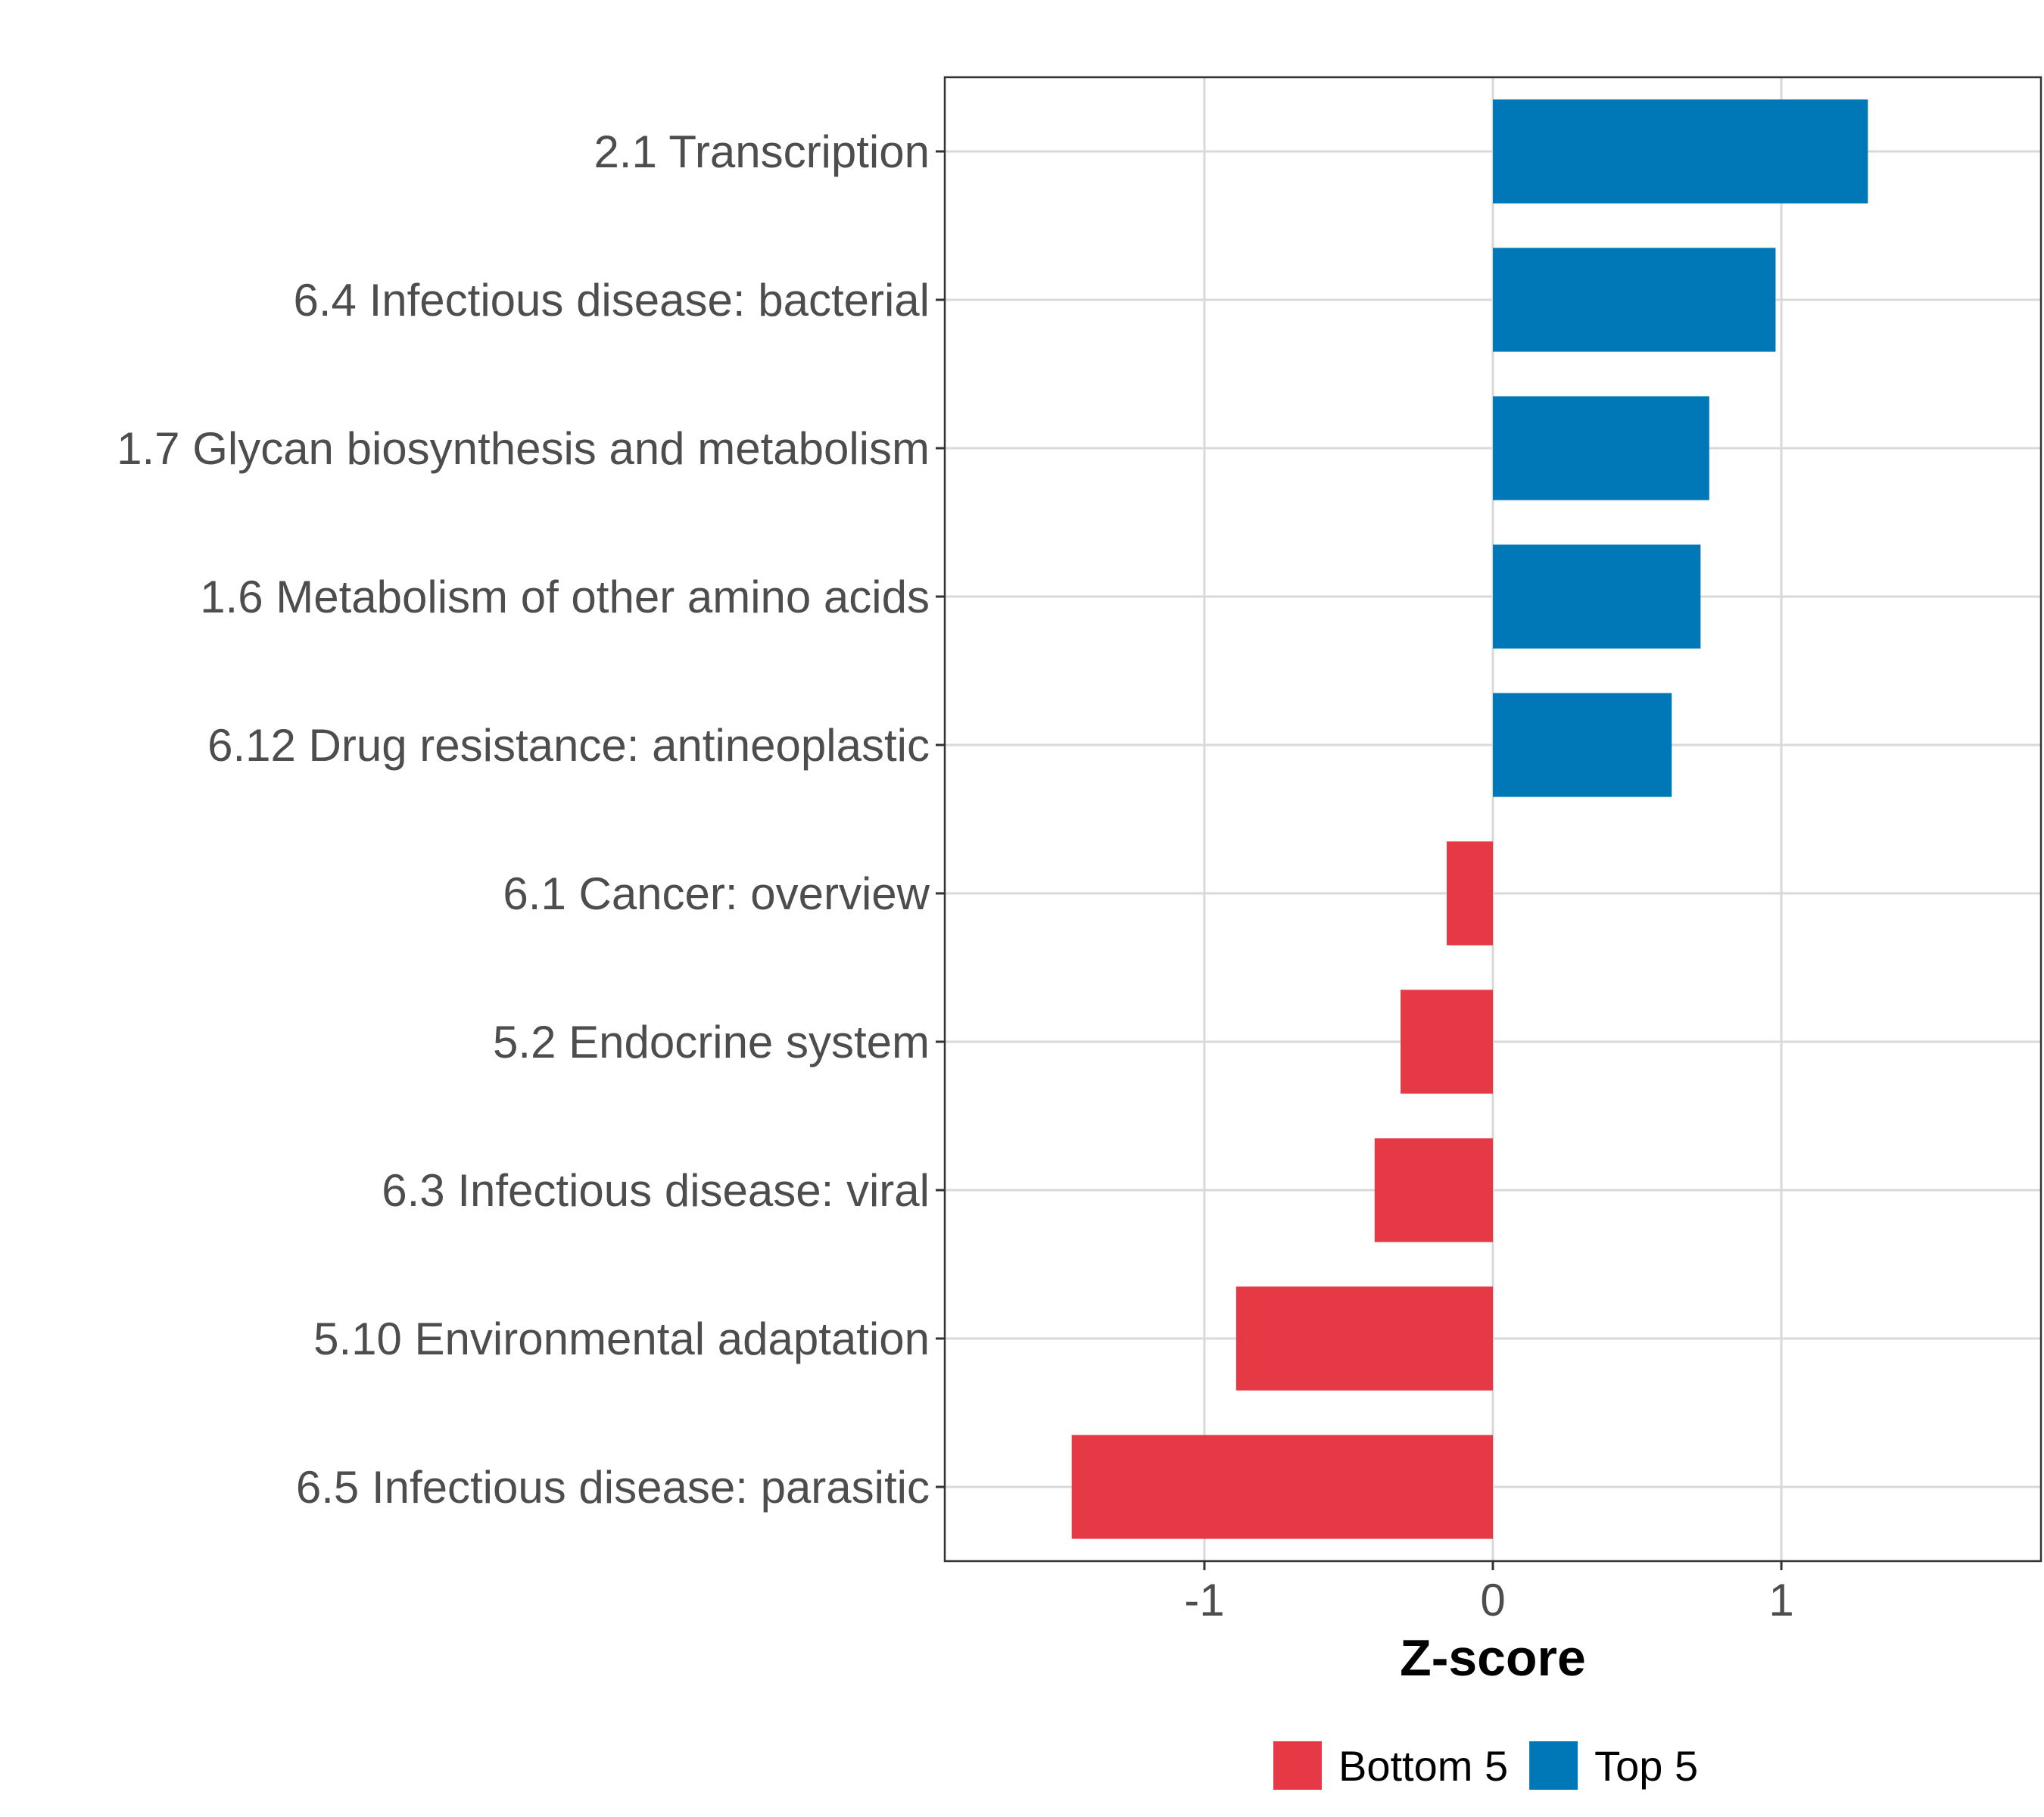 The width and height of the screenshot is (2044, 1817). I want to click on x-axis: -1 0 1, so click(1489, 1593).